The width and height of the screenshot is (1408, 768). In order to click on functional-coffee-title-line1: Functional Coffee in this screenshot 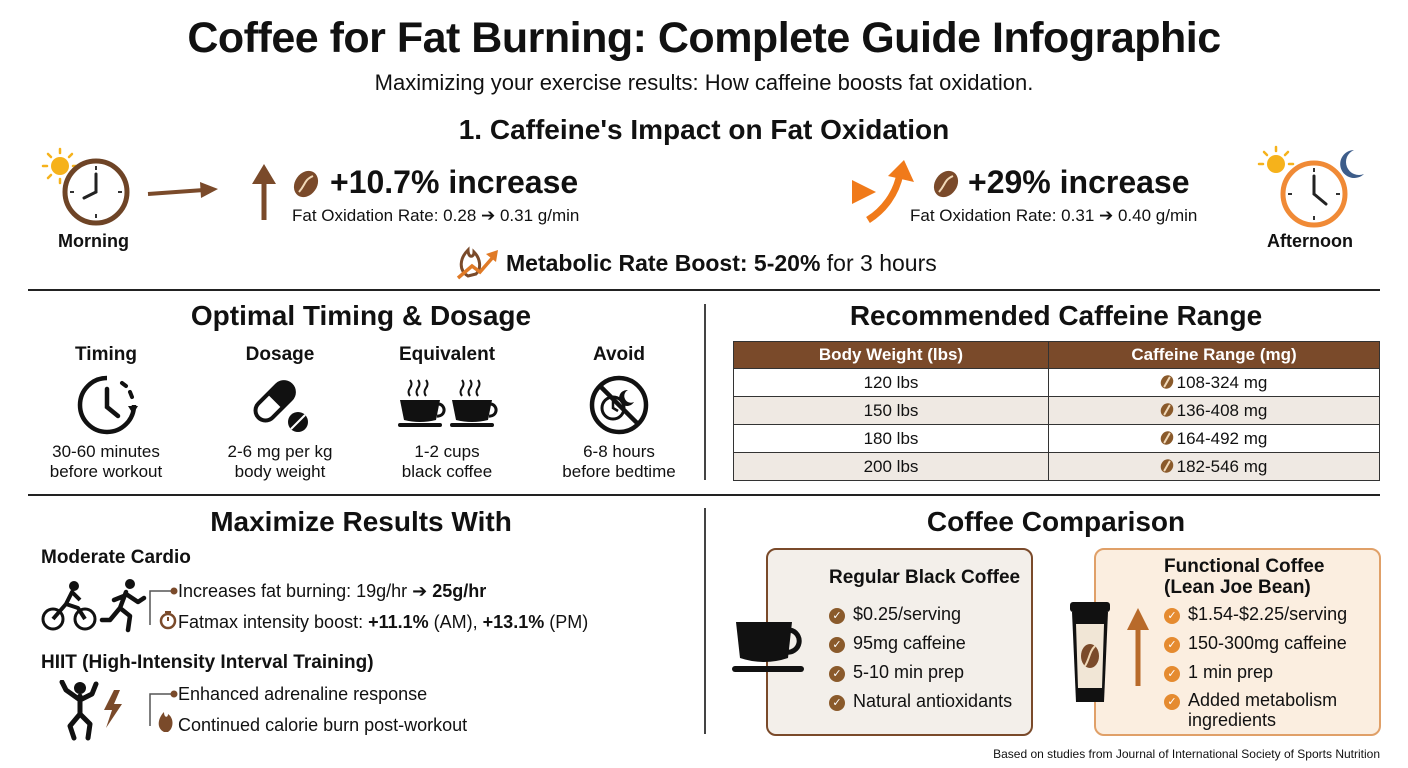, I will do `click(1244, 566)`.